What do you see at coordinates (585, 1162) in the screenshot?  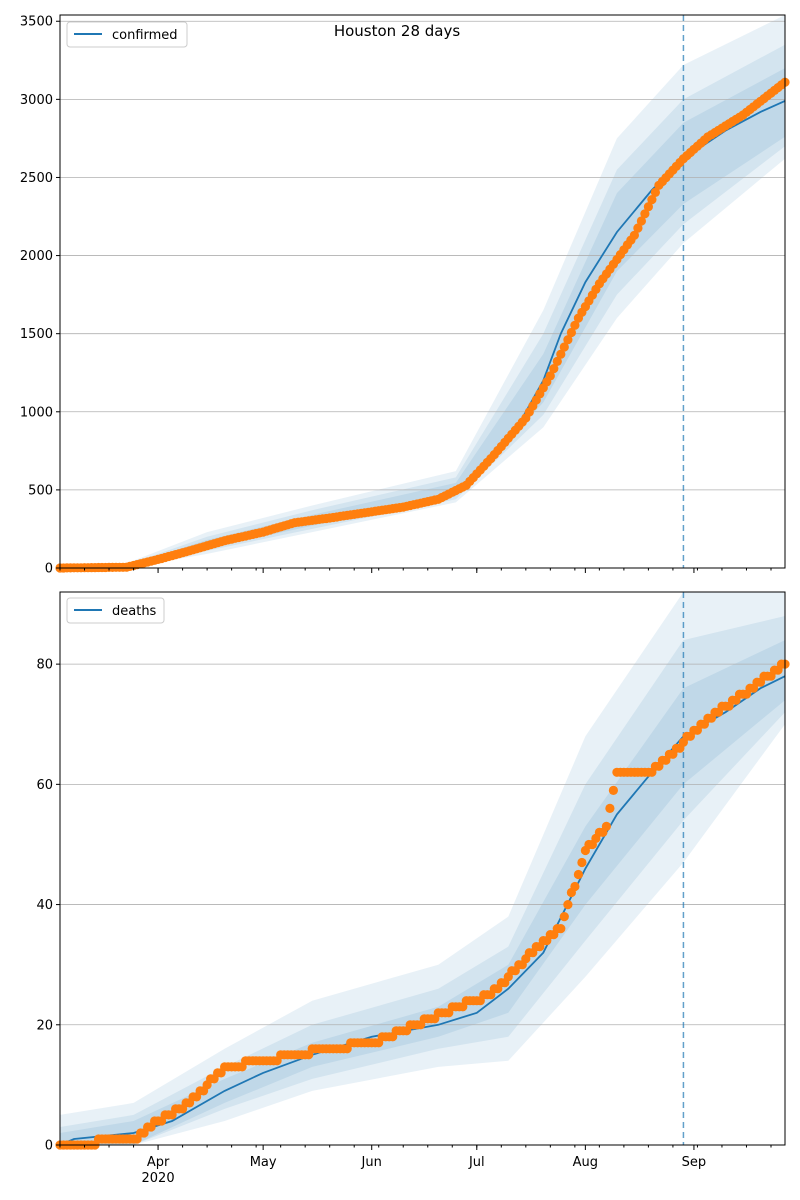 I see `x-tick-label: Aug` at bounding box center [585, 1162].